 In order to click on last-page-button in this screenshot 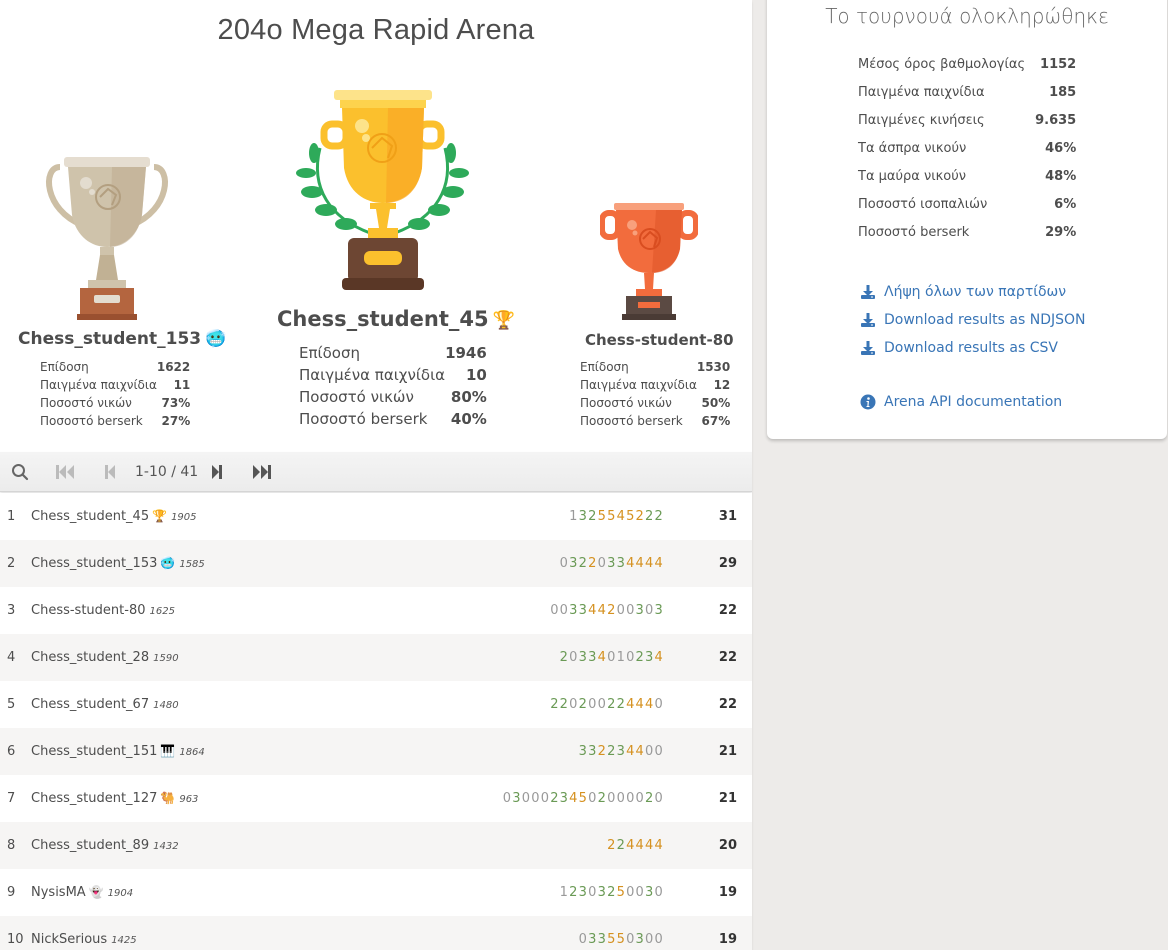, I will do `click(262, 472)`.